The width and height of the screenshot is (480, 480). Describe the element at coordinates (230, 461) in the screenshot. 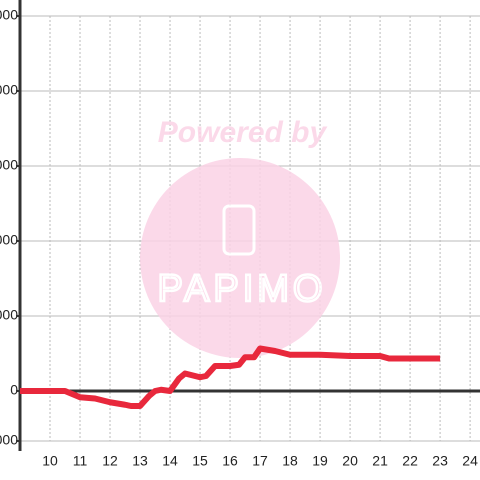

I see `x-tick-label: 16` at that location.